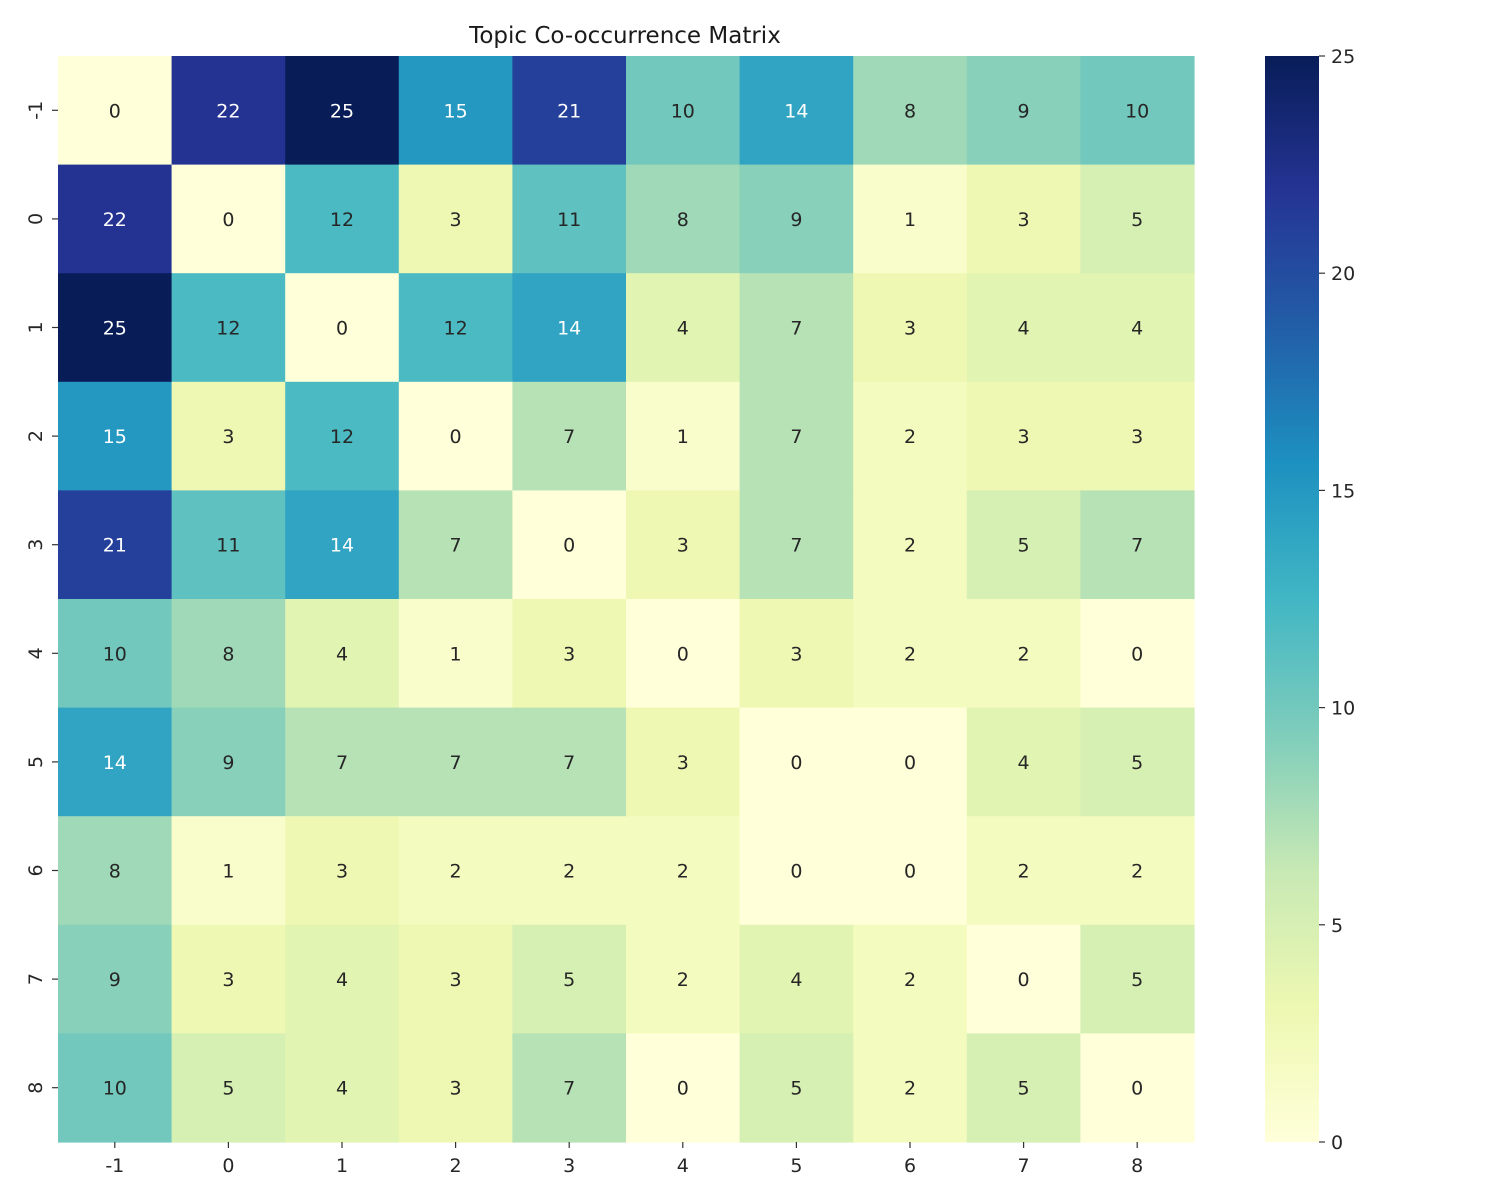  Describe the element at coordinates (36, 110) in the screenshot. I see `y-tick-label: -1` at that location.